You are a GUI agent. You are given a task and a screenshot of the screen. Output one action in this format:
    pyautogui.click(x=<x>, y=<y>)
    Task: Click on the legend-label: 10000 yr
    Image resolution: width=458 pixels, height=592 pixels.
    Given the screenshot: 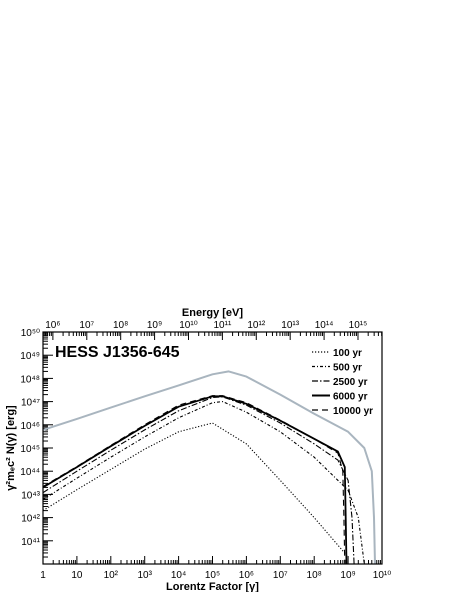 What is the action you would take?
    pyautogui.click(x=353, y=411)
    